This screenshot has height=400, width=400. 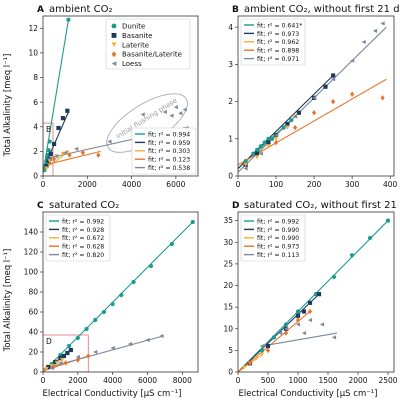 What do you see at coordinates (352, 184) in the screenshot?
I see `x-tick-label: 300` at bounding box center [352, 184].